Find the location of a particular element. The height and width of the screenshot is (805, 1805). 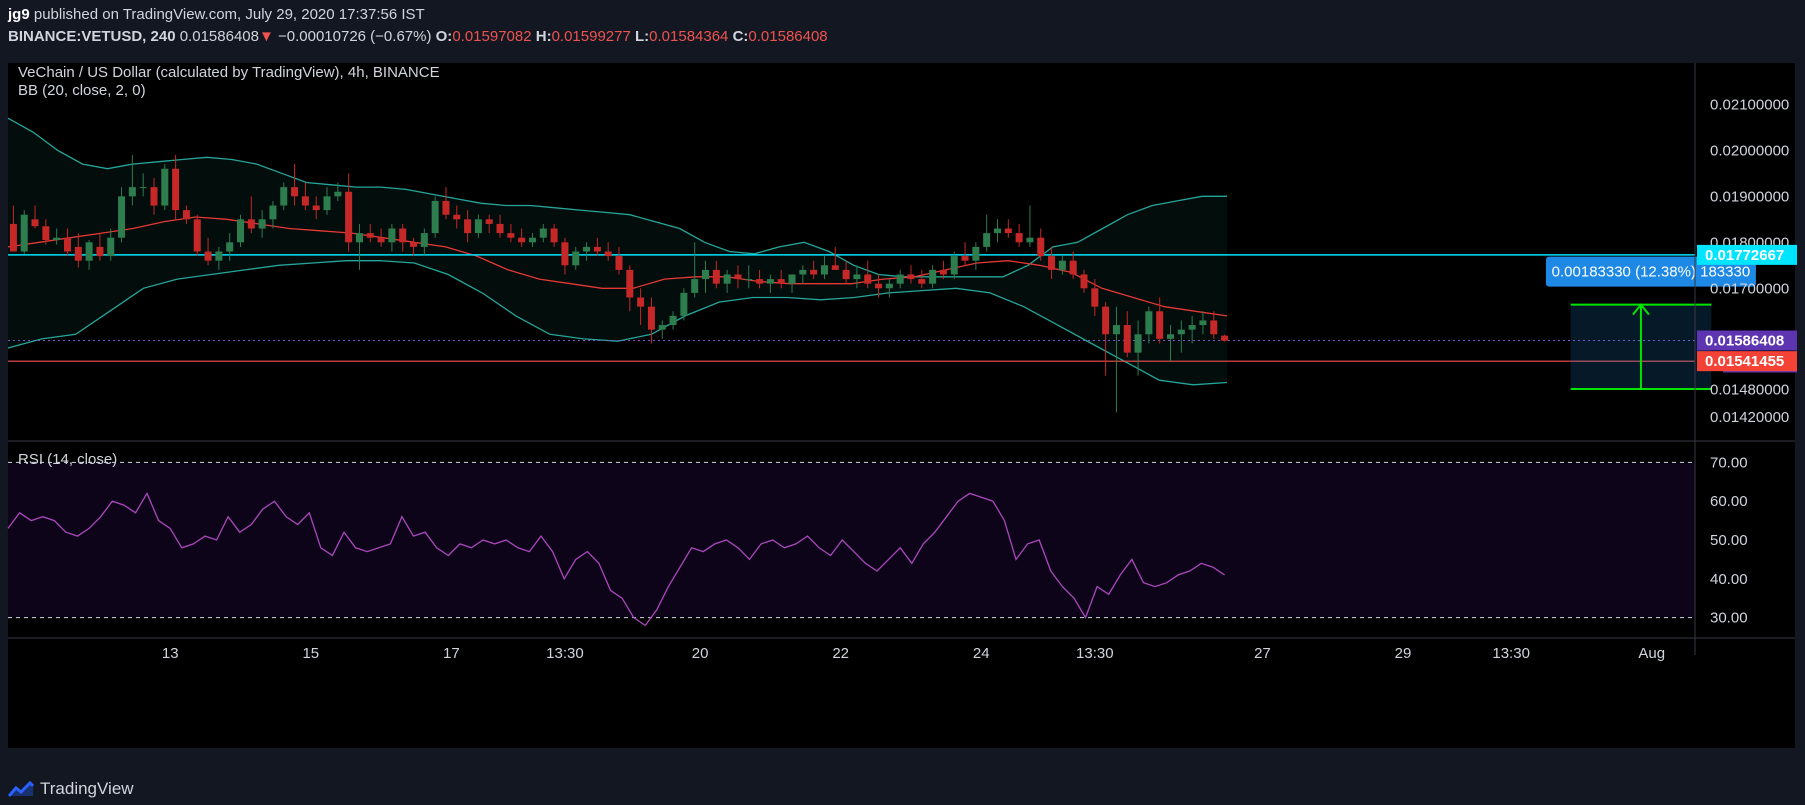

publisher-name: jg9 is located at coordinates (19, 14).